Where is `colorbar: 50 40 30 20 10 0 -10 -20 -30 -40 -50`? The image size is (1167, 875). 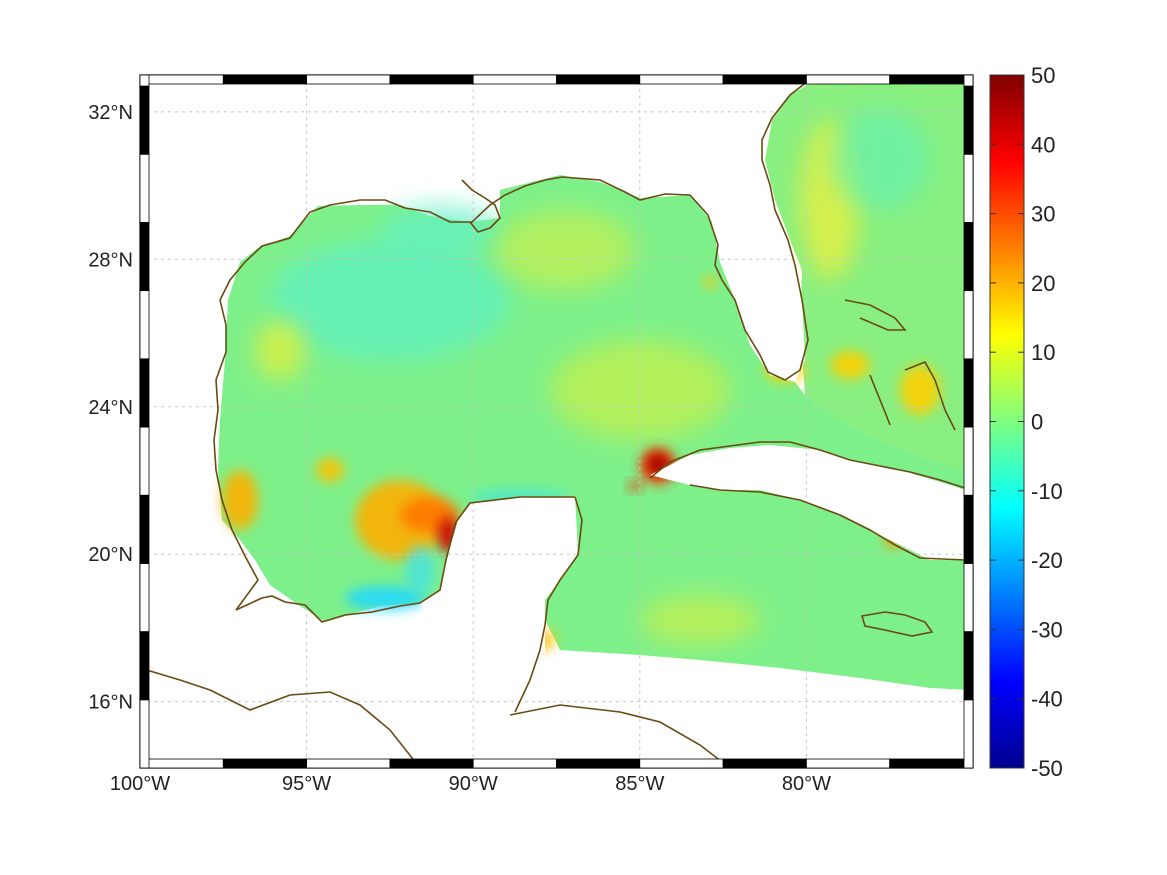
colorbar: 50 40 30 20 10 0 -10 -20 -30 -40 -50 is located at coordinates (1026, 422).